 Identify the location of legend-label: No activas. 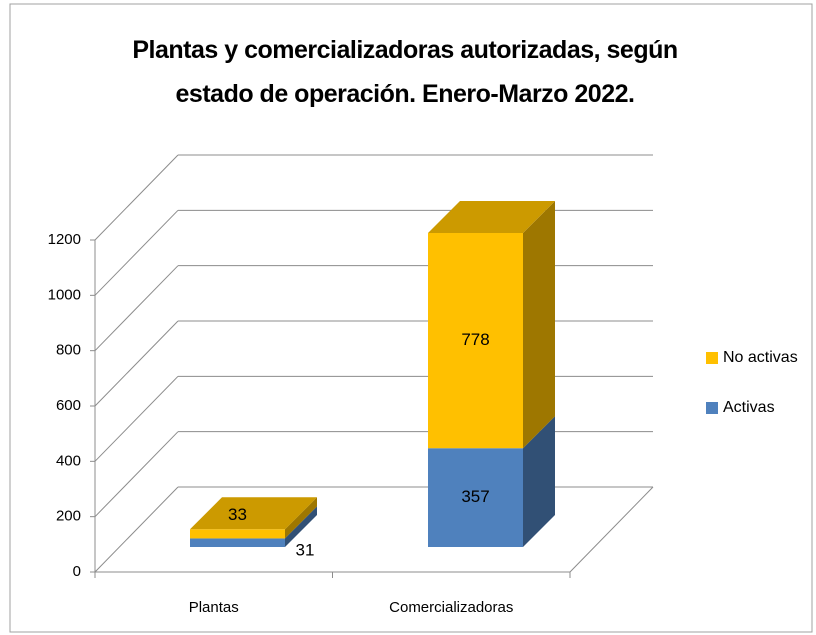
(760, 357).